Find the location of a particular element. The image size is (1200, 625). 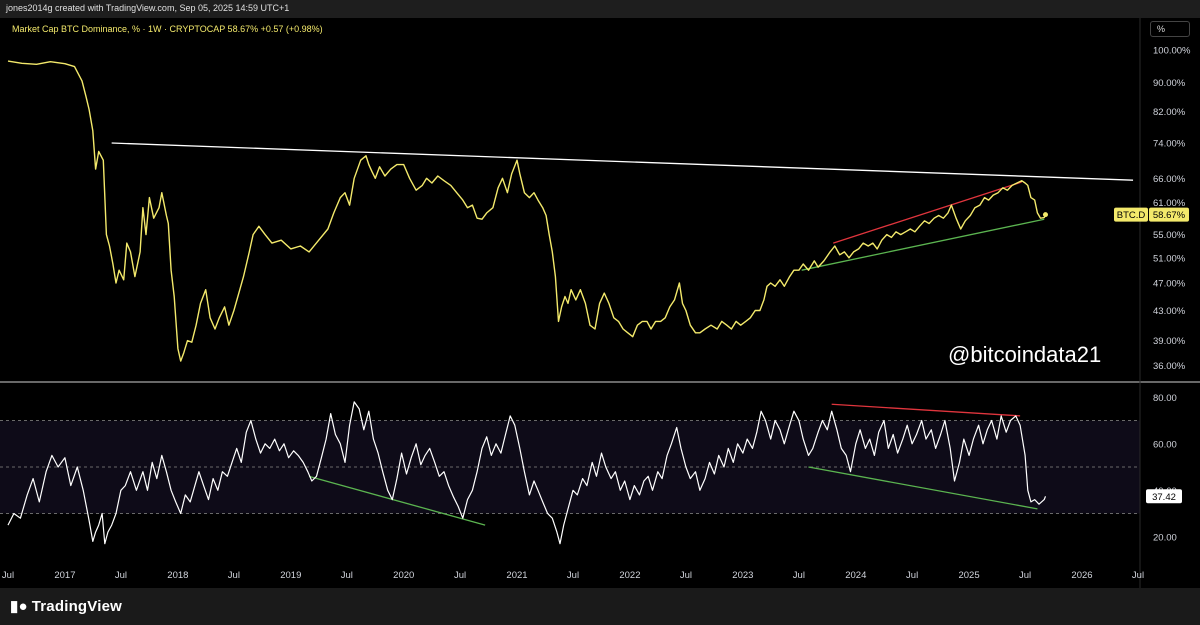

time-axis-tick-label: 2019 is located at coordinates (290, 575).